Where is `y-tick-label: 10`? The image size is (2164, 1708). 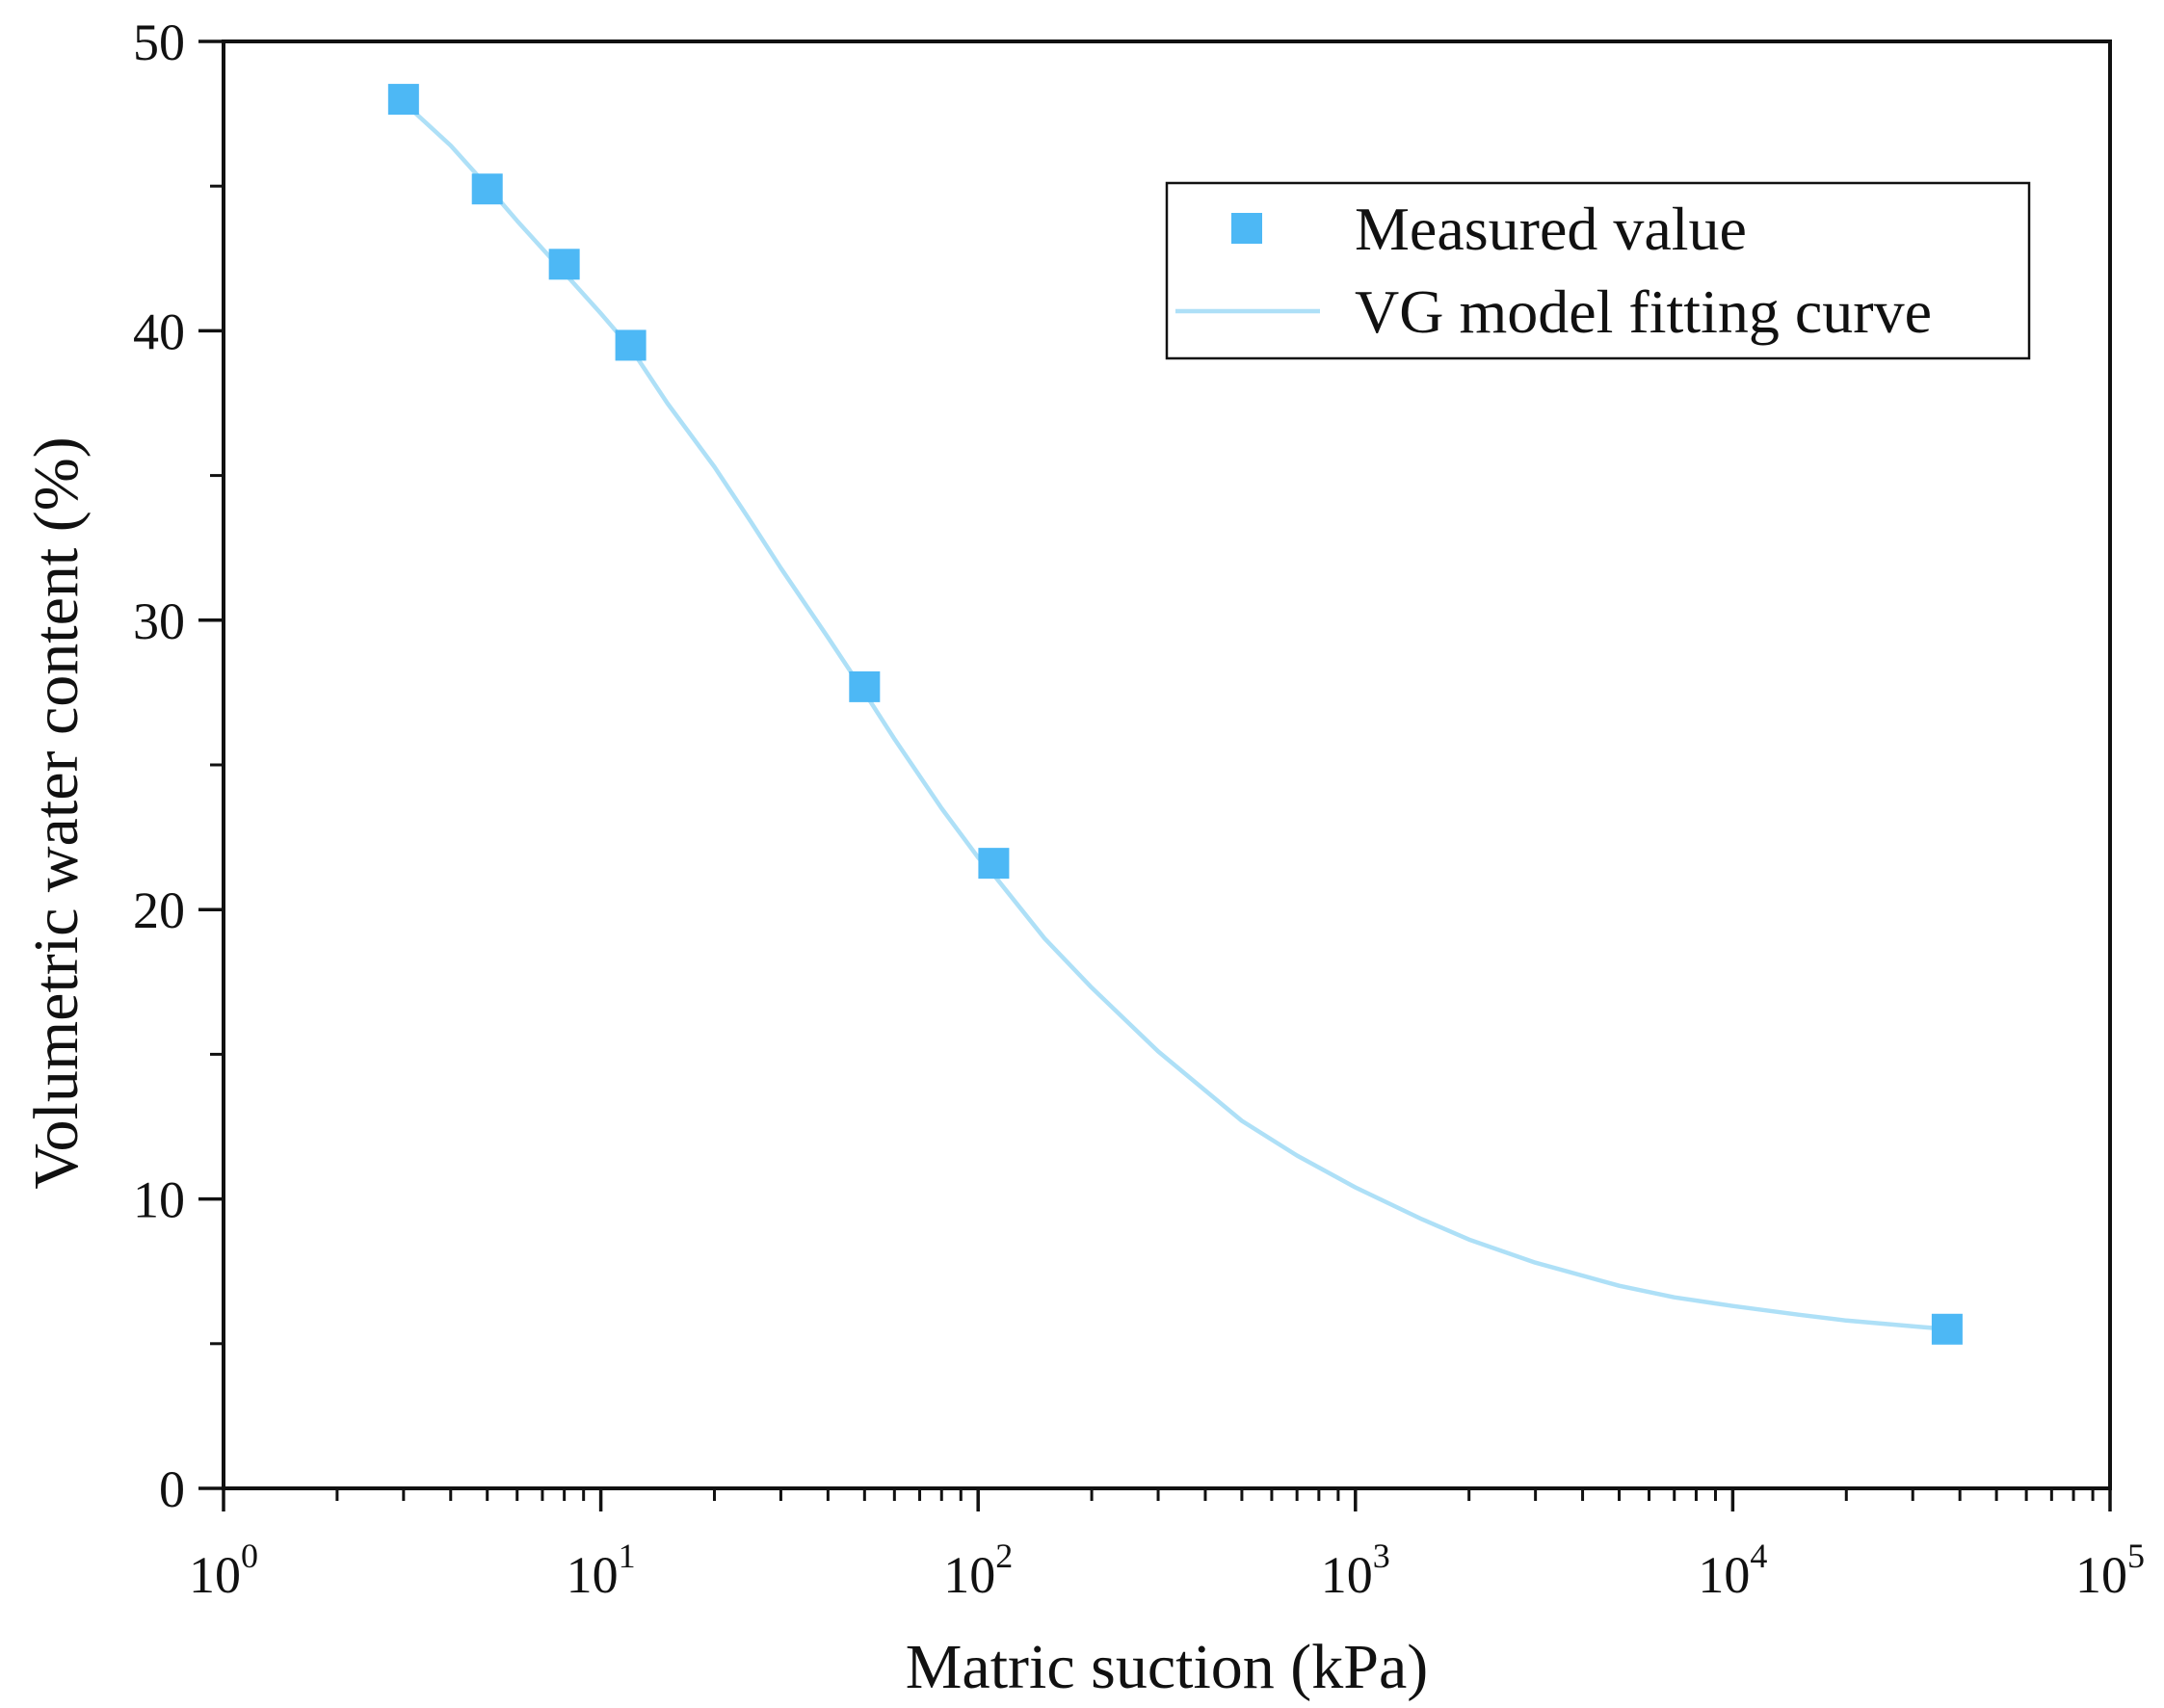
y-tick-label: 10 is located at coordinates (159, 1200).